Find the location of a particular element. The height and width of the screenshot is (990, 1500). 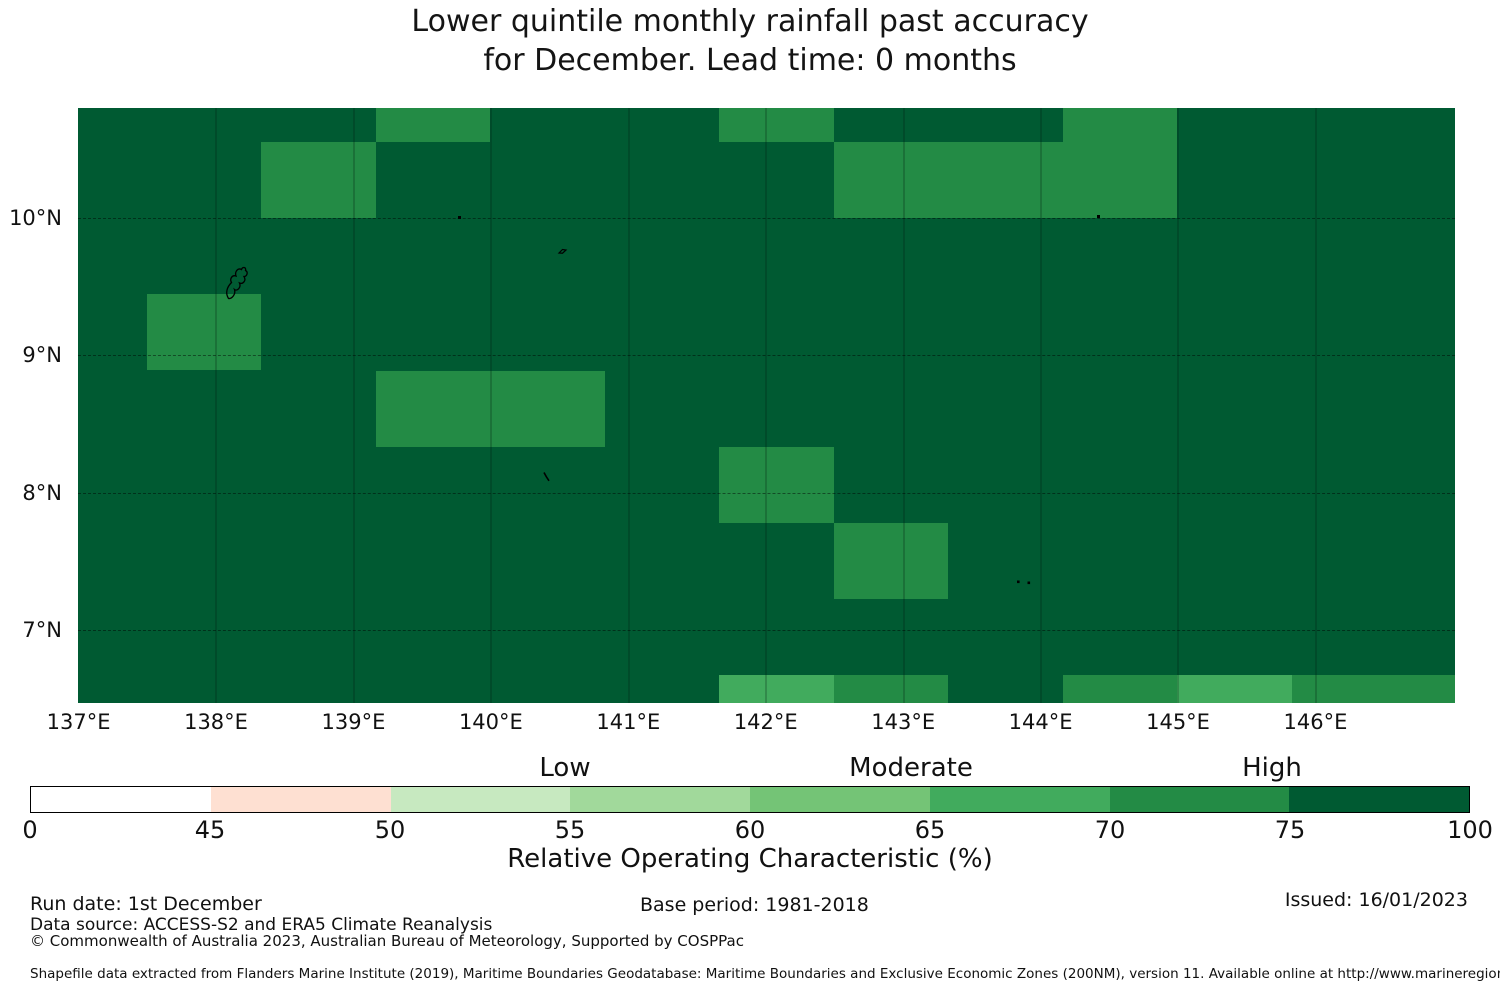

longitude-tick-label: 146°E is located at coordinates (1315, 722).